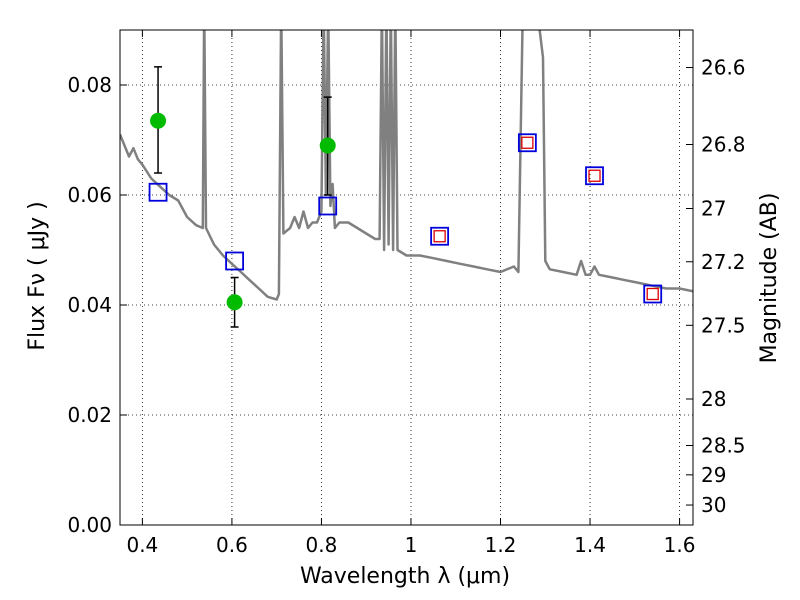 The height and width of the screenshot is (600, 800). I want to click on x-tick-label: 1, so click(411, 545).